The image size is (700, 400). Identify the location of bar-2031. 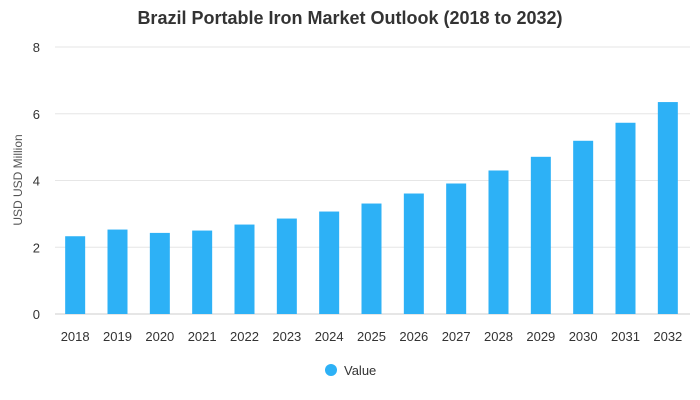
(625, 218).